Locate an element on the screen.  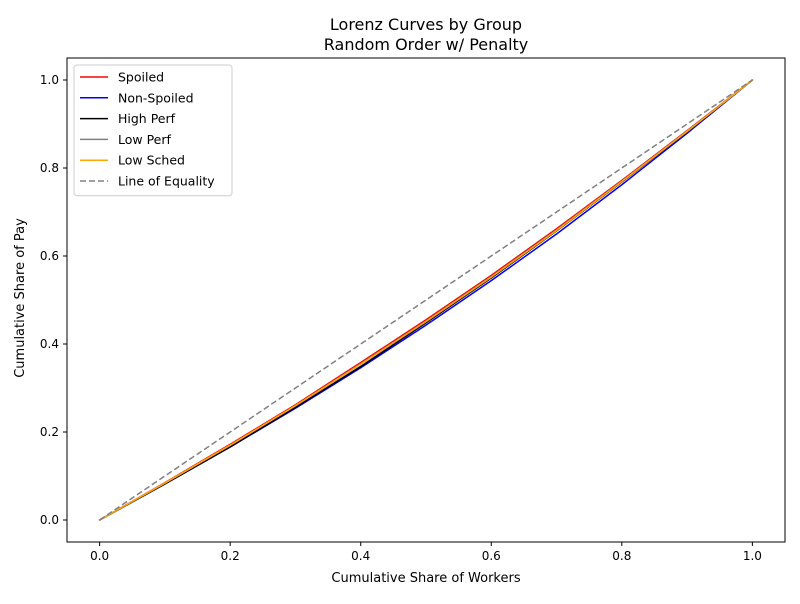
y-tick-label: 0.4 is located at coordinates (49, 344).